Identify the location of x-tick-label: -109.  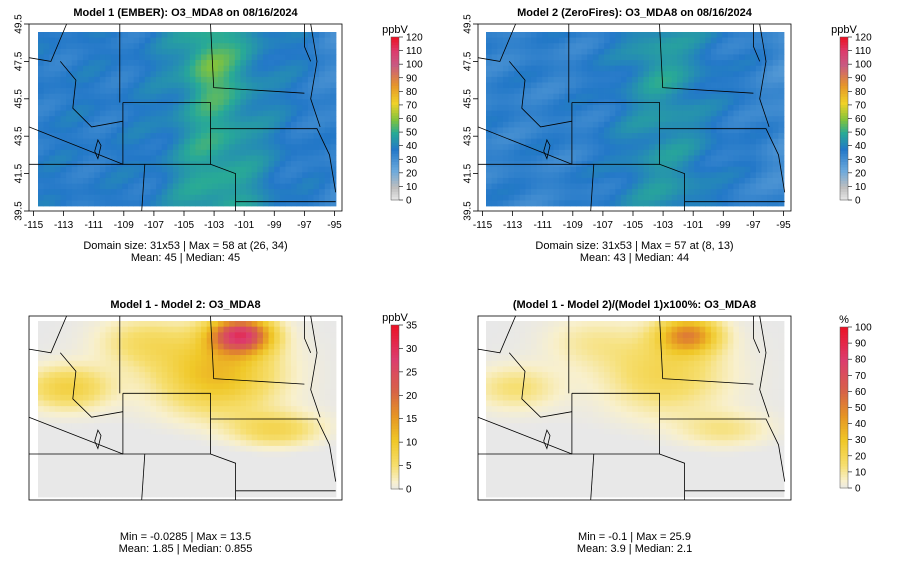
(124, 225).